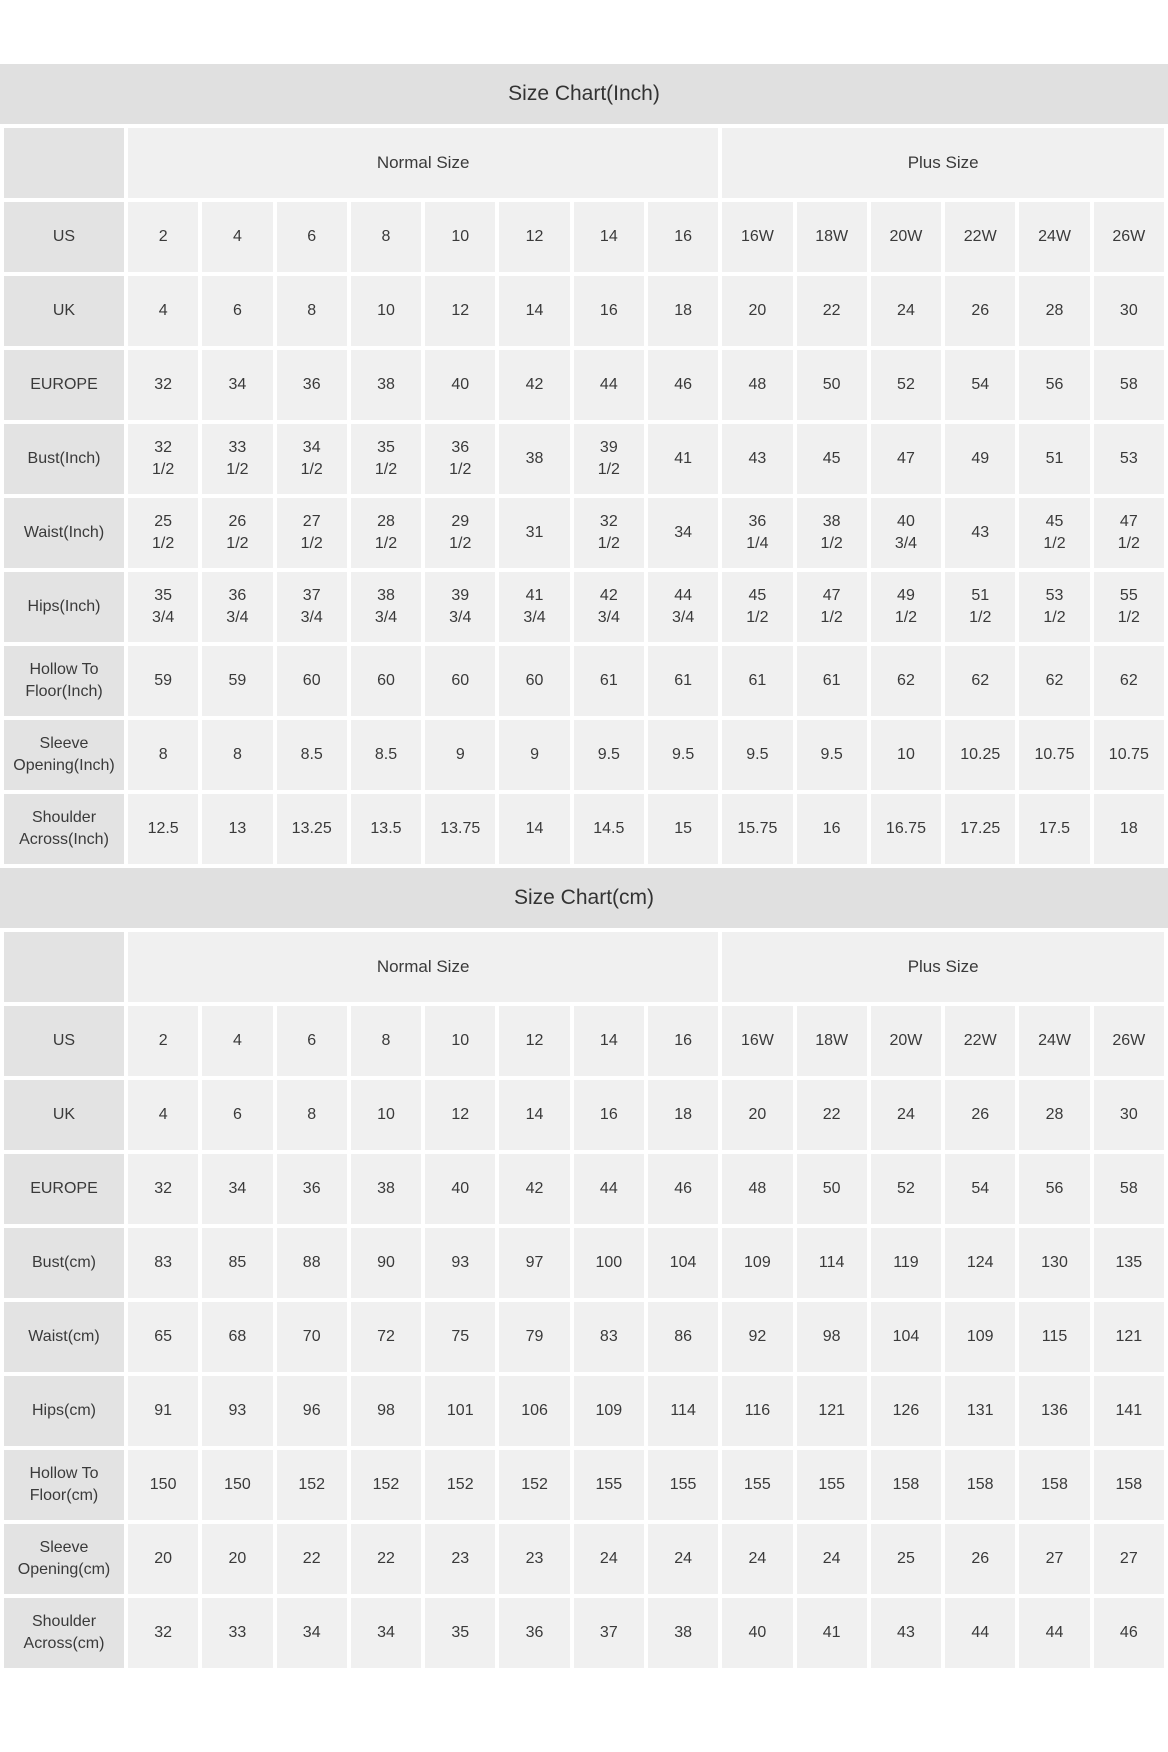 The width and height of the screenshot is (1168, 1752). Describe the element at coordinates (1128, 1633) in the screenshot. I see `size-value-cell: 46` at that location.